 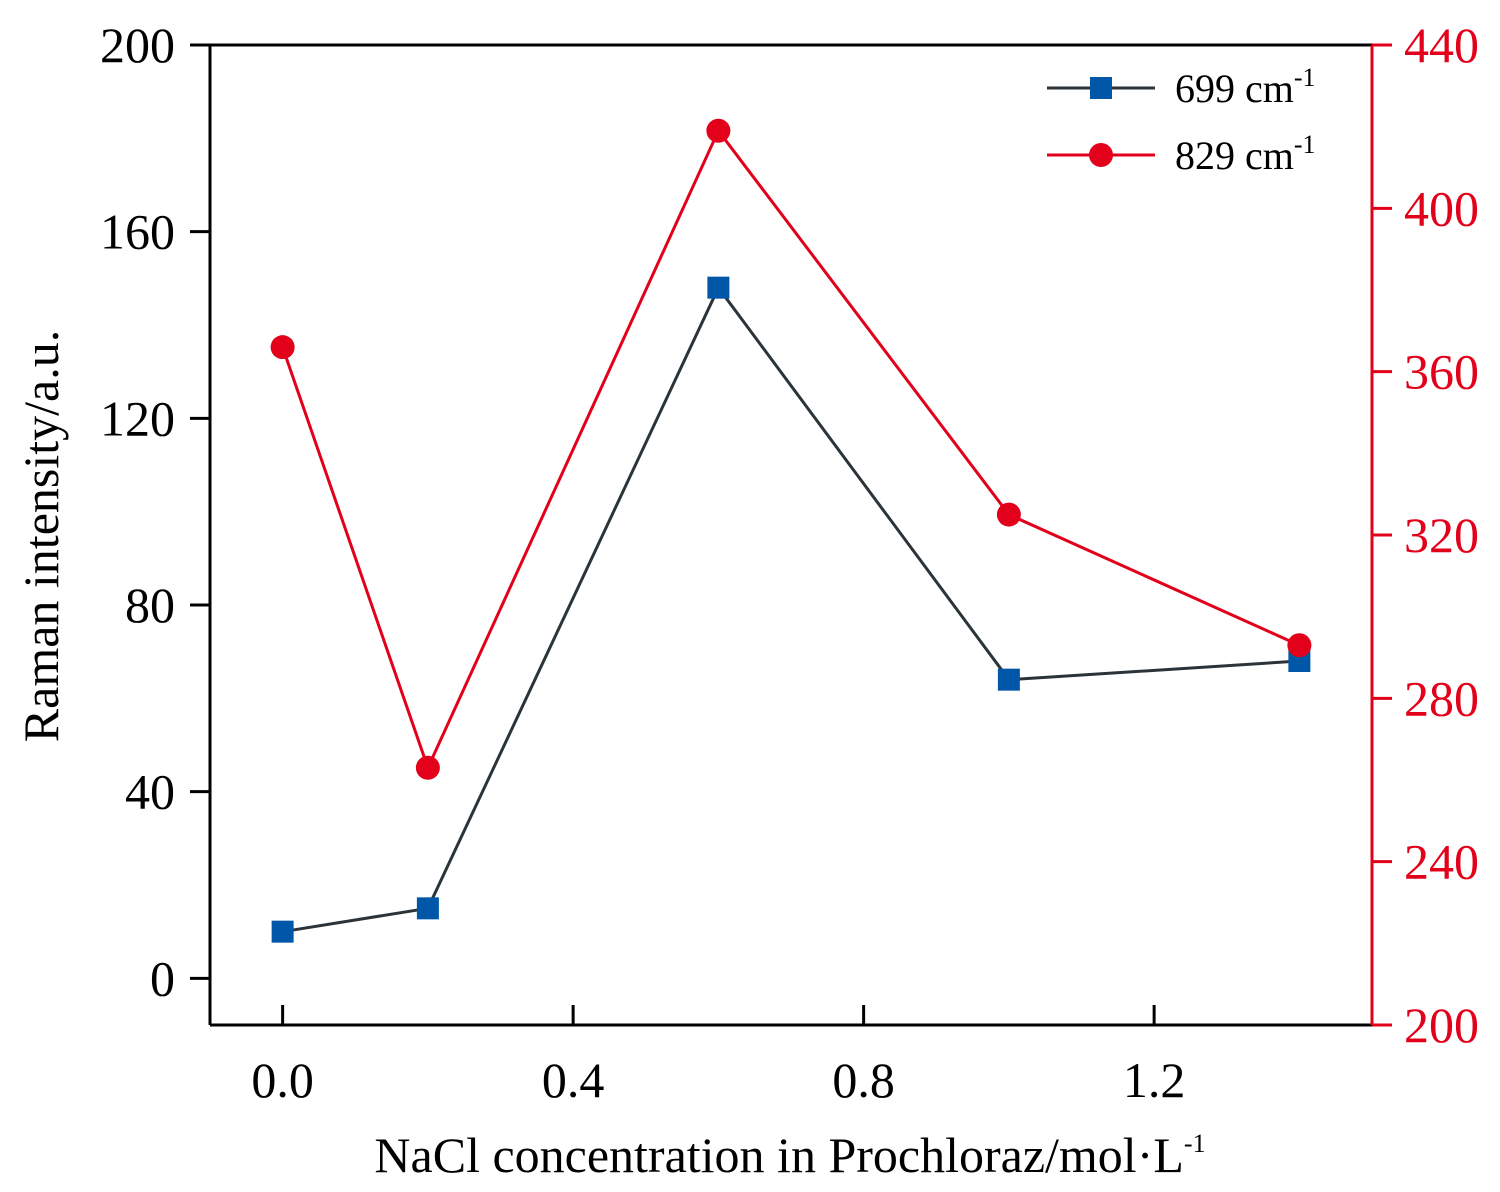 I want to click on bottom-tick-label: 0.8, so click(x=863, y=1080).